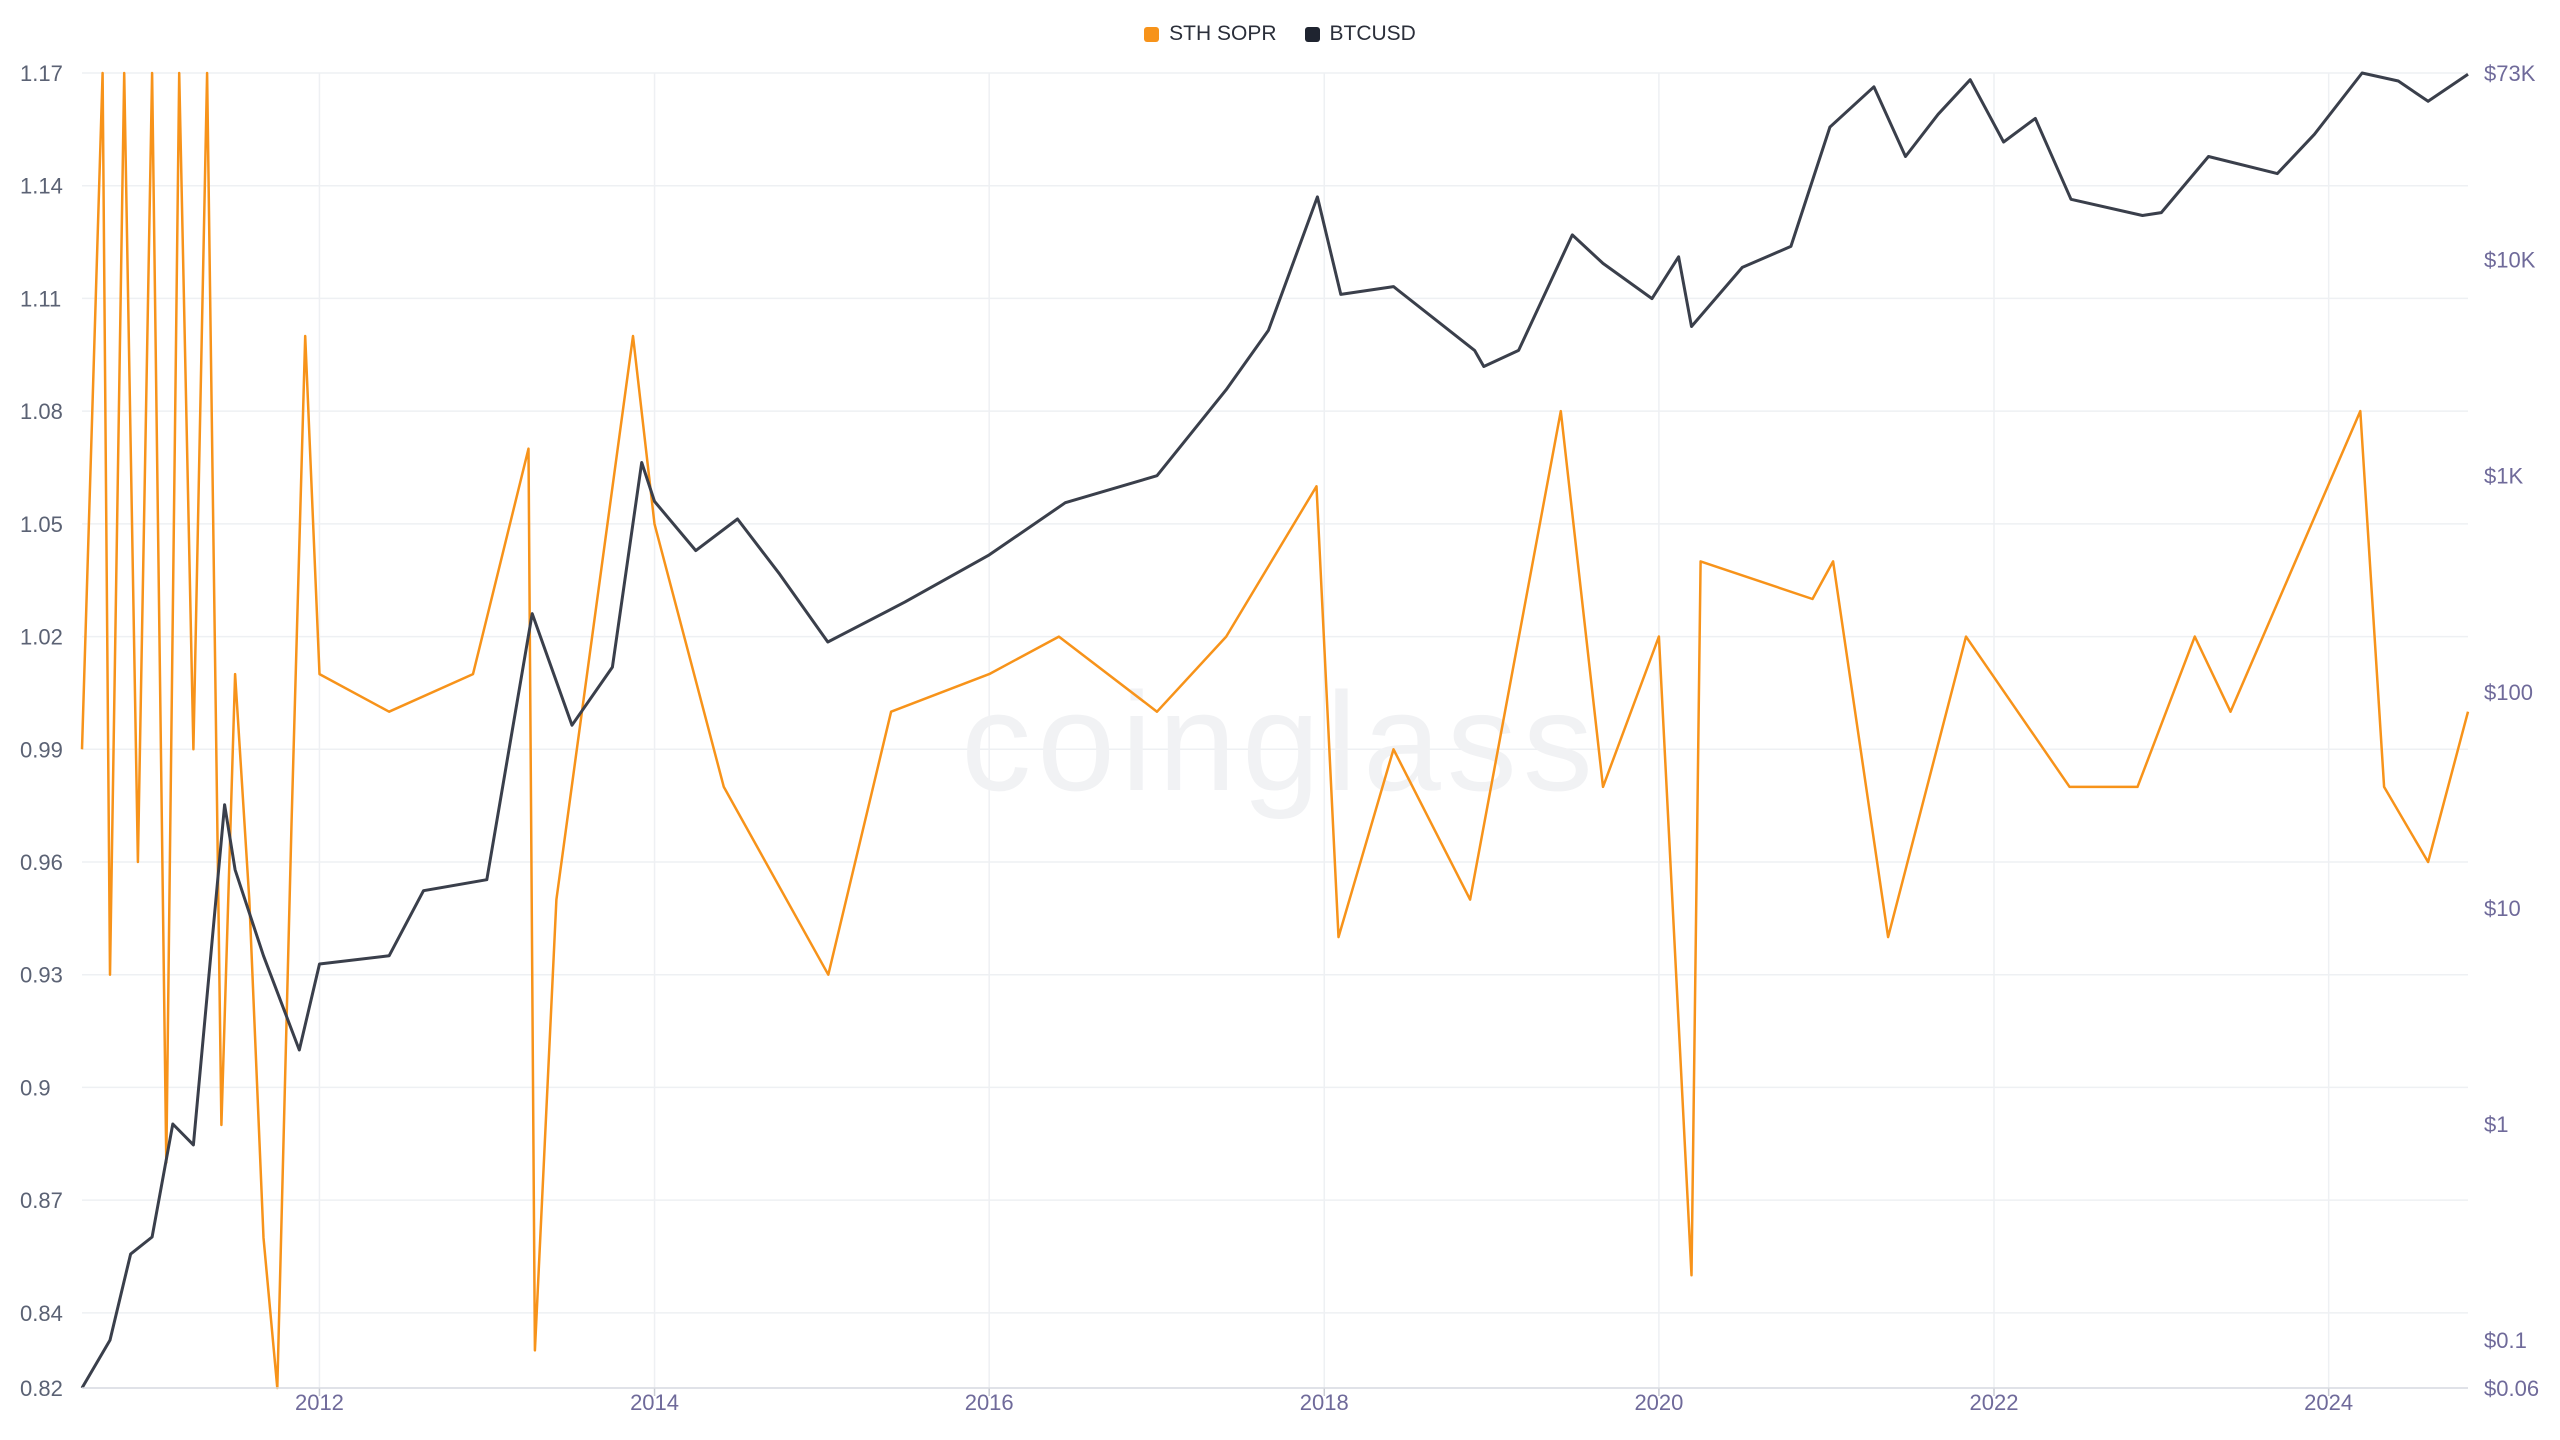 This screenshot has height=1440, width=2560. Describe the element at coordinates (989, 1402) in the screenshot. I see `x-tick-label: 2016` at that location.